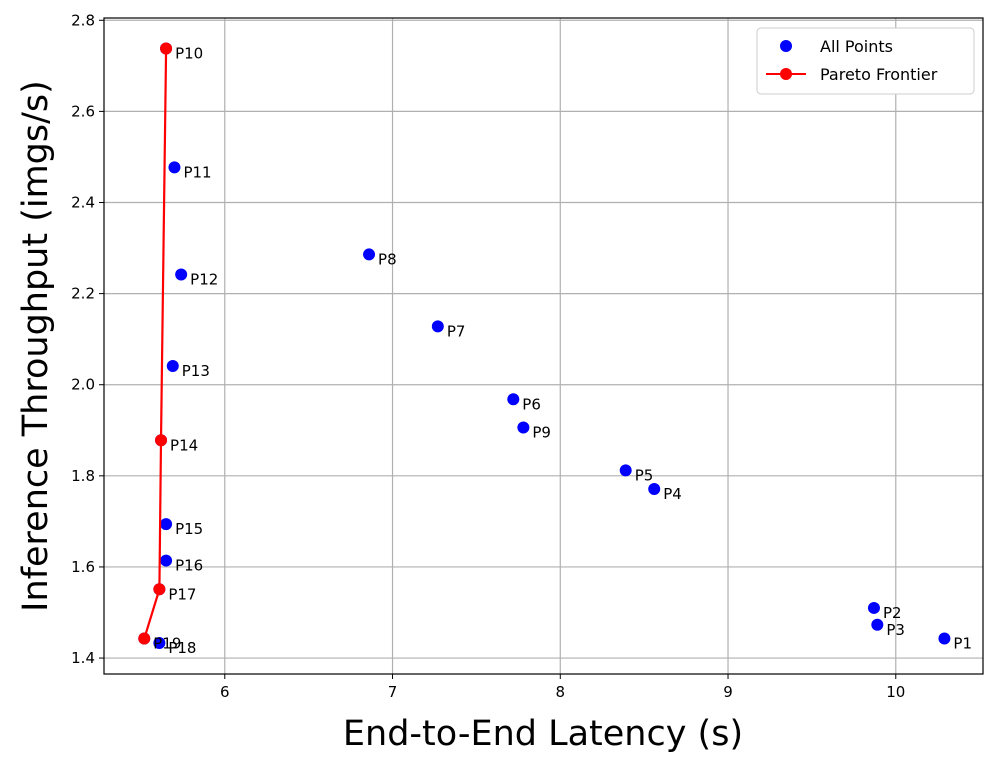 The height and width of the screenshot is (767, 997). I want to click on scatter-point-p7, so click(437, 326).